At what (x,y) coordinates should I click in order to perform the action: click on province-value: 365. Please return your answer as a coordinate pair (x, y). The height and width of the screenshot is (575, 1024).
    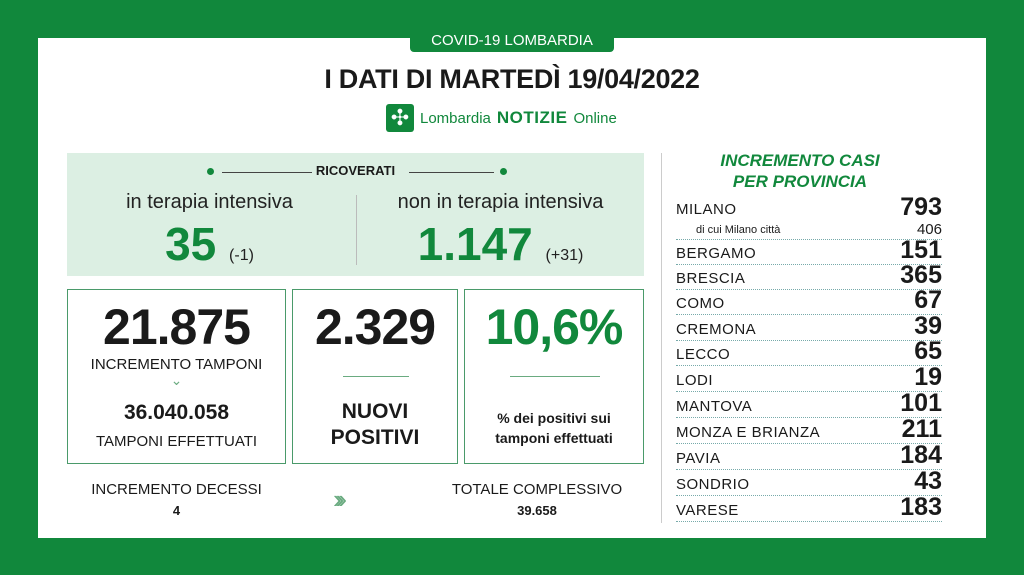
    Looking at the image, I should click on (921, 275).